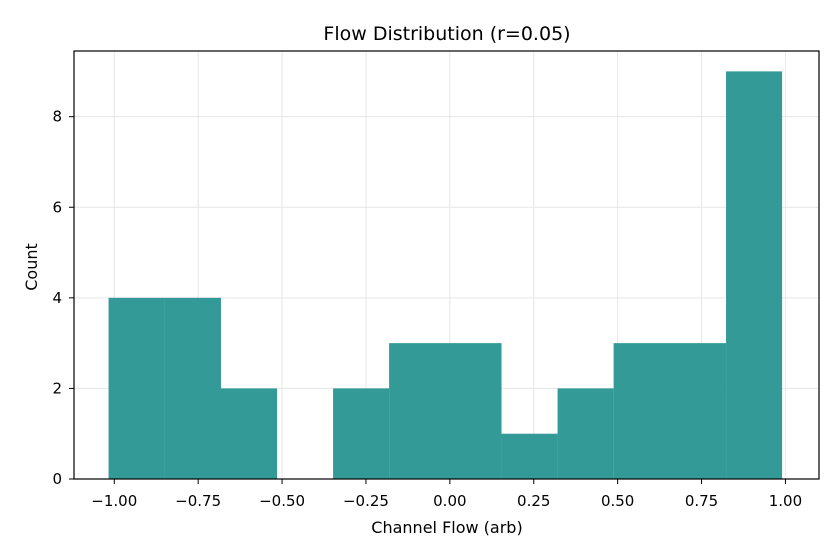 The height and width of the screenshot is (560, 840). What do you see at coordinates (701, 501) in the screenshot?
I see `x-tick-label: 0.75` at bounding box center [701, 501].